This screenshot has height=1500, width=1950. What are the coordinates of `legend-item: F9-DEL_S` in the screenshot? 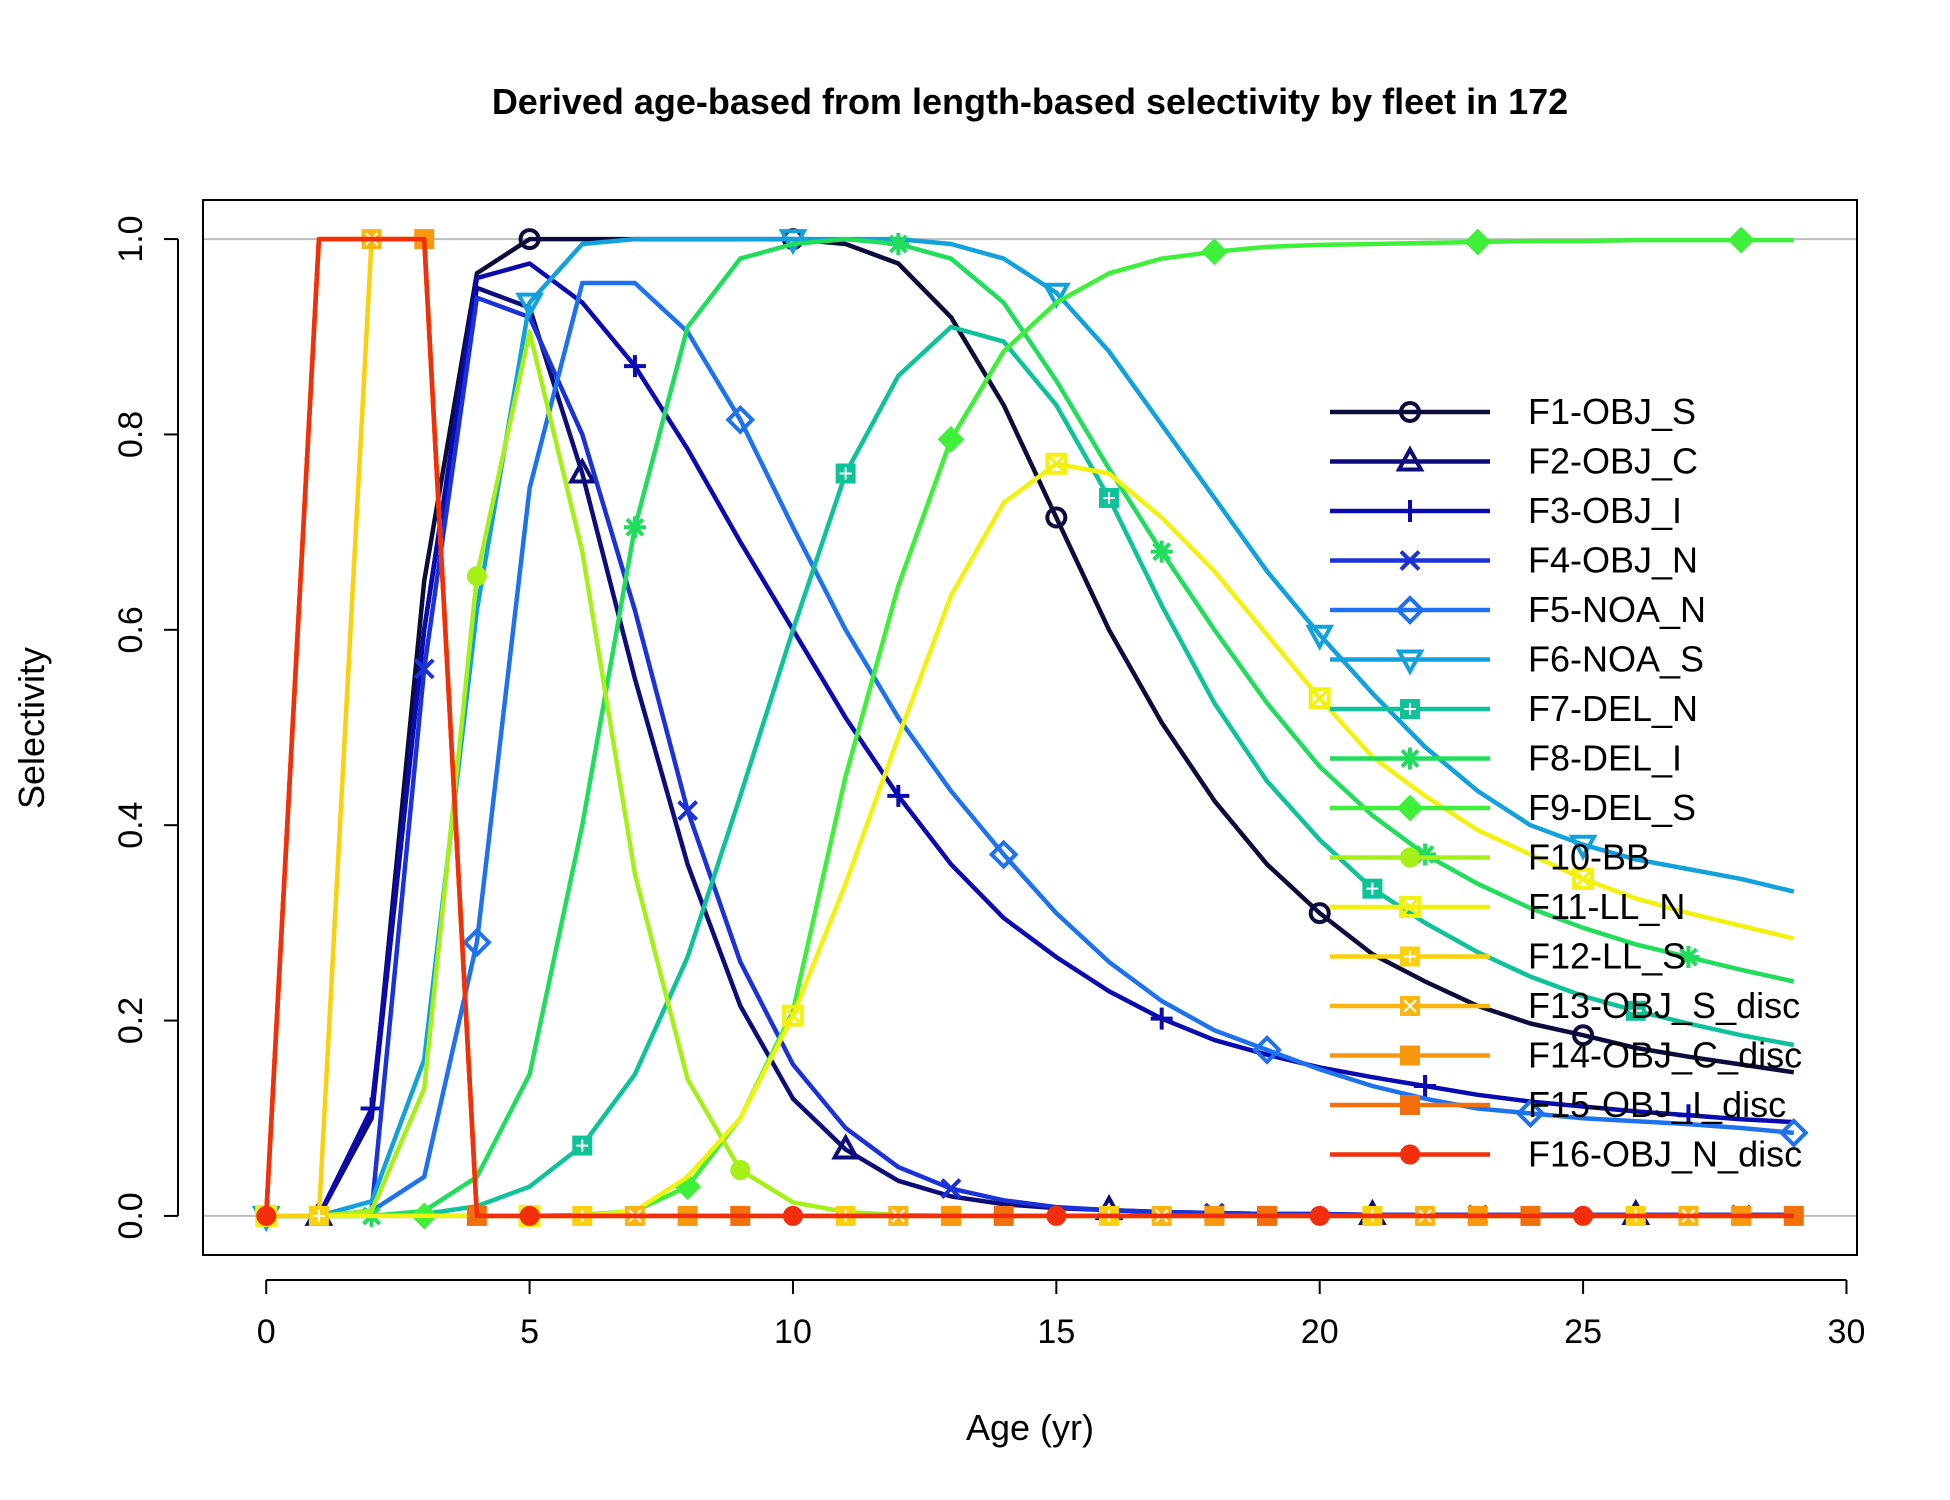 It's located at (1513, 807).